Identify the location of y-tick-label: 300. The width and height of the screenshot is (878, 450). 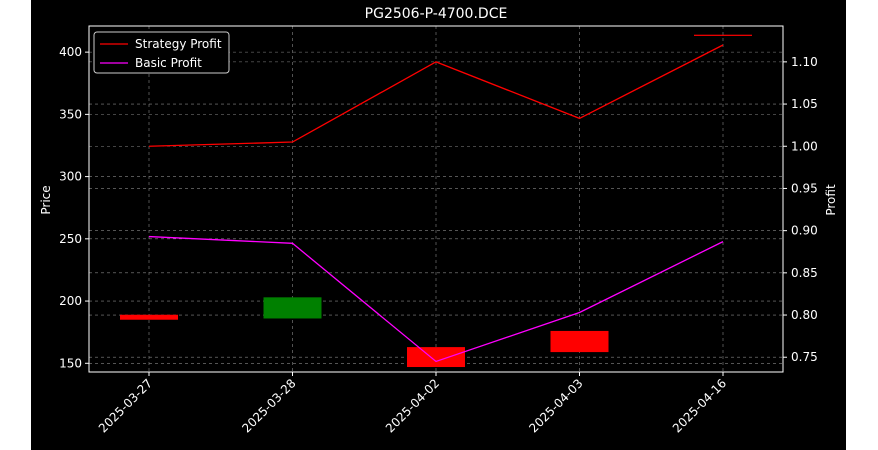
(70, 177).